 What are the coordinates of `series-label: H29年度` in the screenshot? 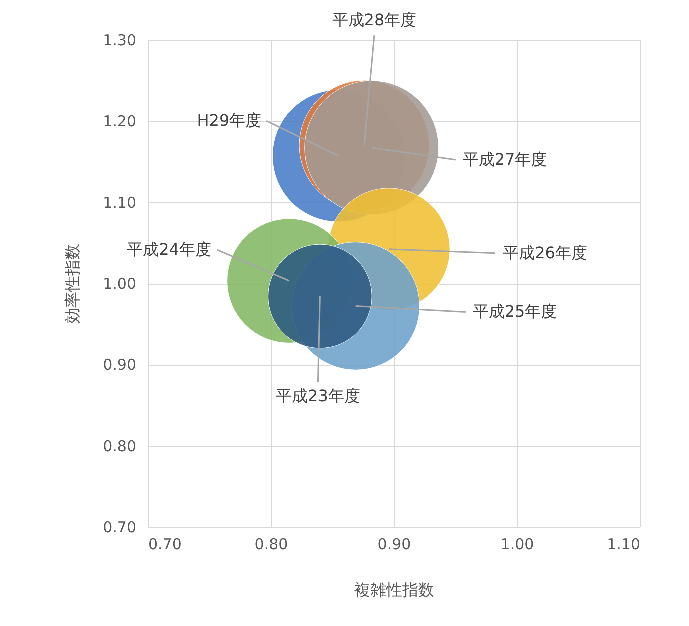 It's located at (229, 120).